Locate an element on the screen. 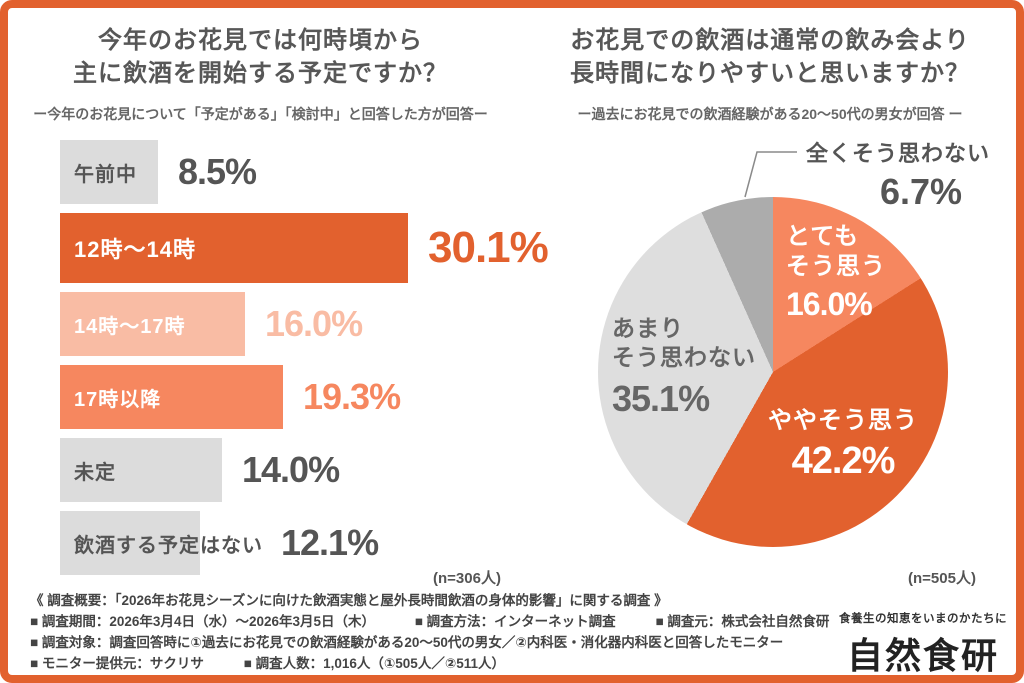  bar-value-label: 12.1% is located at coordinates (330, 542).